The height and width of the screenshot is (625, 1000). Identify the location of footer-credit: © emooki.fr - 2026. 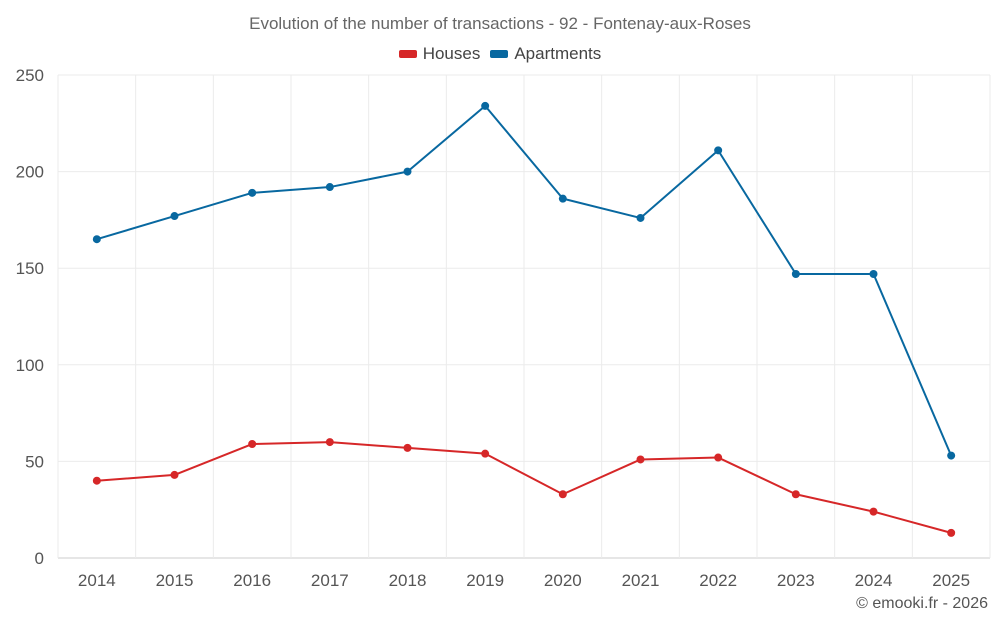
(922, 603).